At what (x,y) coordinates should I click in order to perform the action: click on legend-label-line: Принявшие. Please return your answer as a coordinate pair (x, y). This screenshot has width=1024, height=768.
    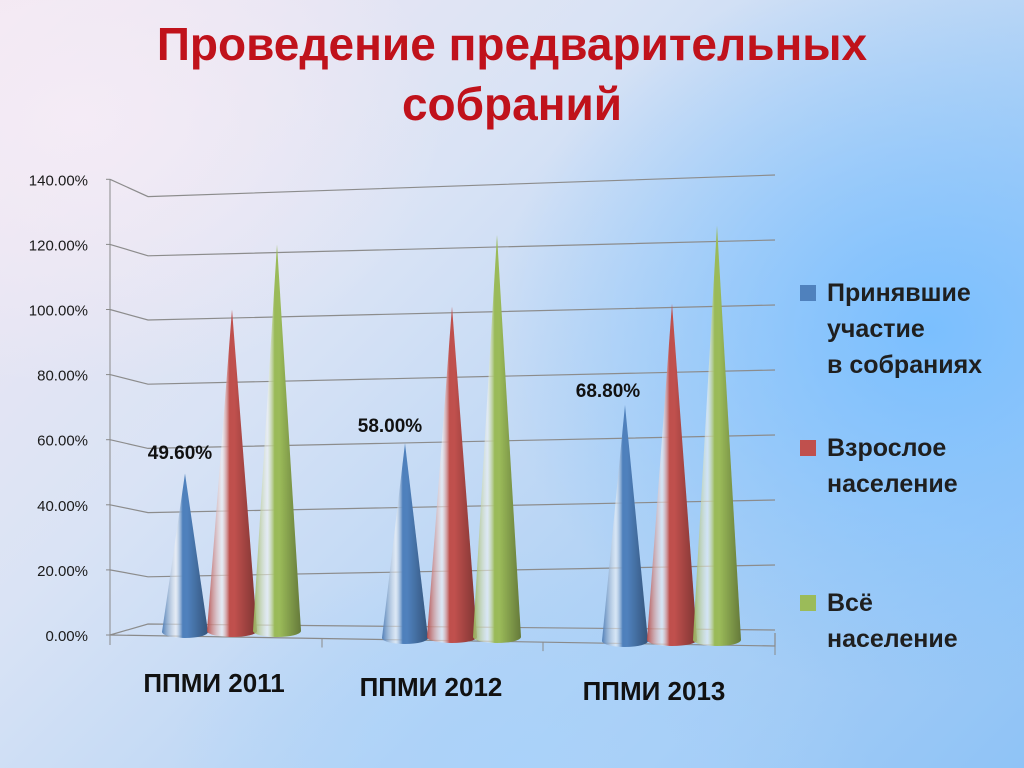
    Looking at the image, I should click on (899, 293).